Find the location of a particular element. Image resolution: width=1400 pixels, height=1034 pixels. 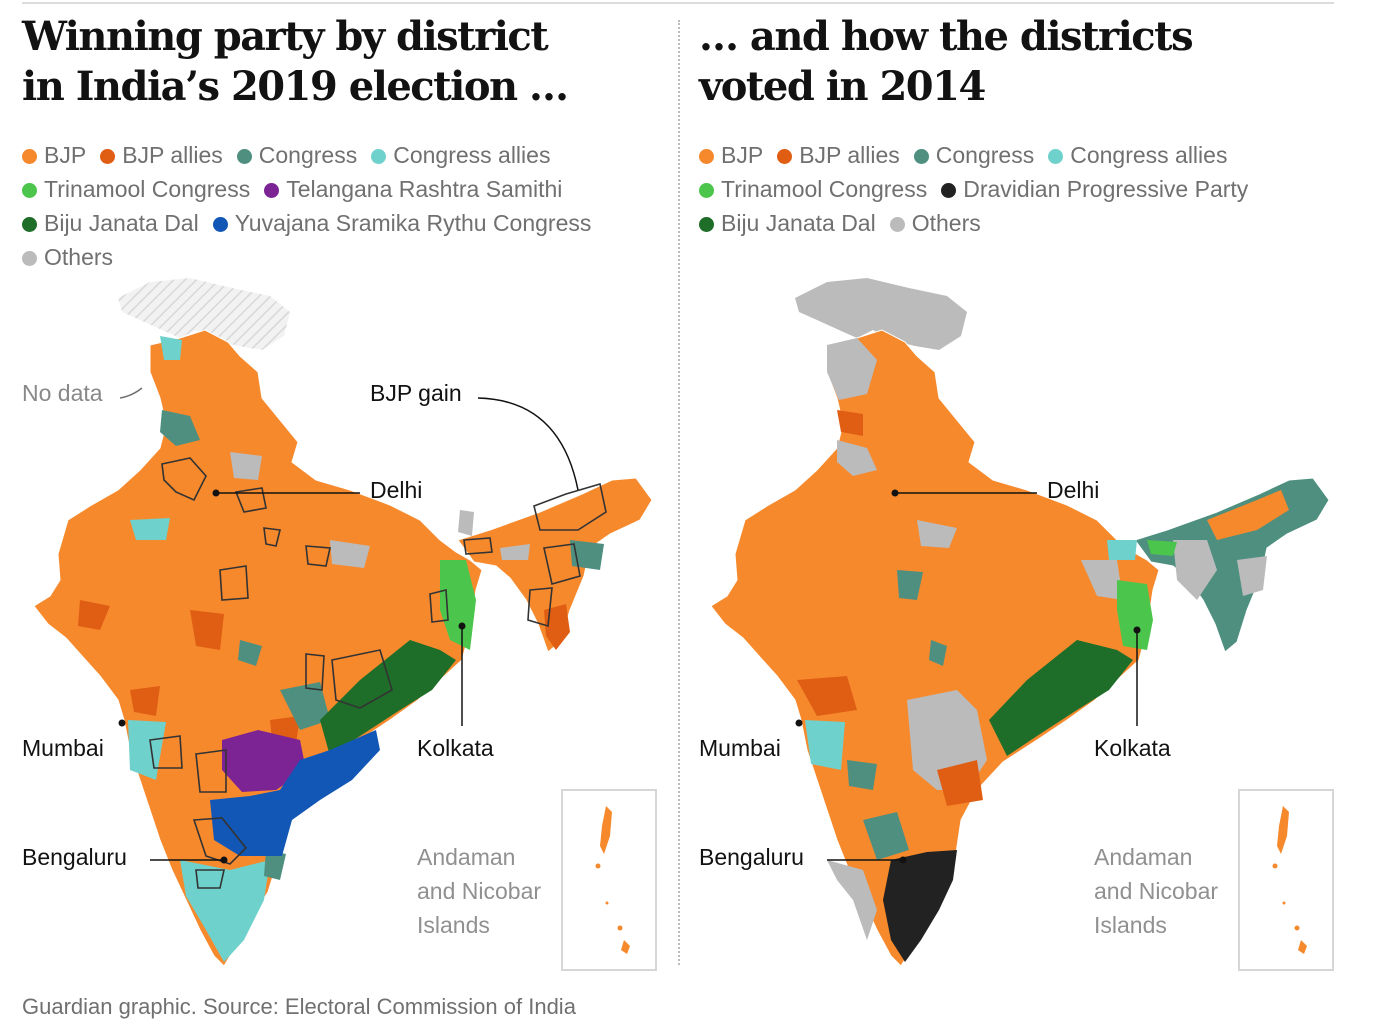

title-line: … and how the districts is located at coordinates (946, 36).